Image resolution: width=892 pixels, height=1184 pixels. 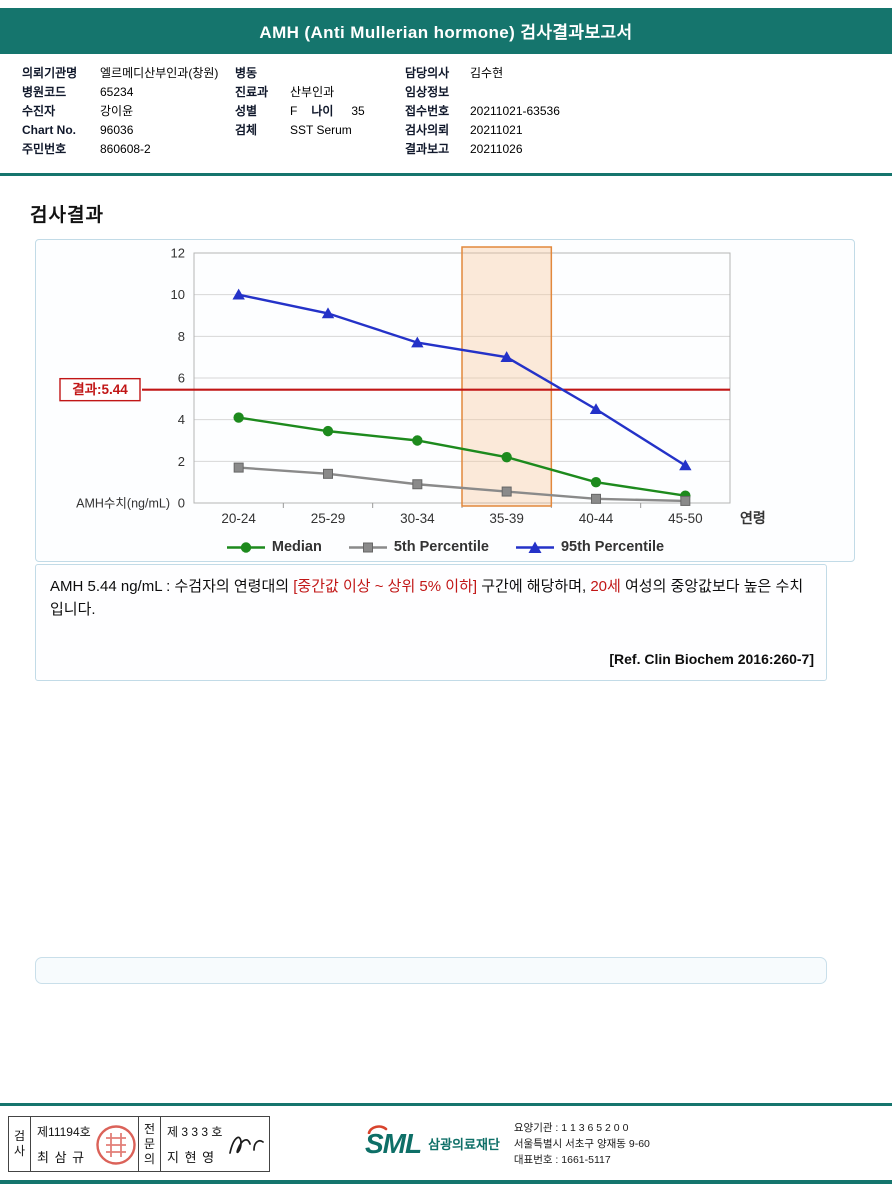 I want to click on sml-logo-name: 삼광의료재단, so click(x=464, y=1145).